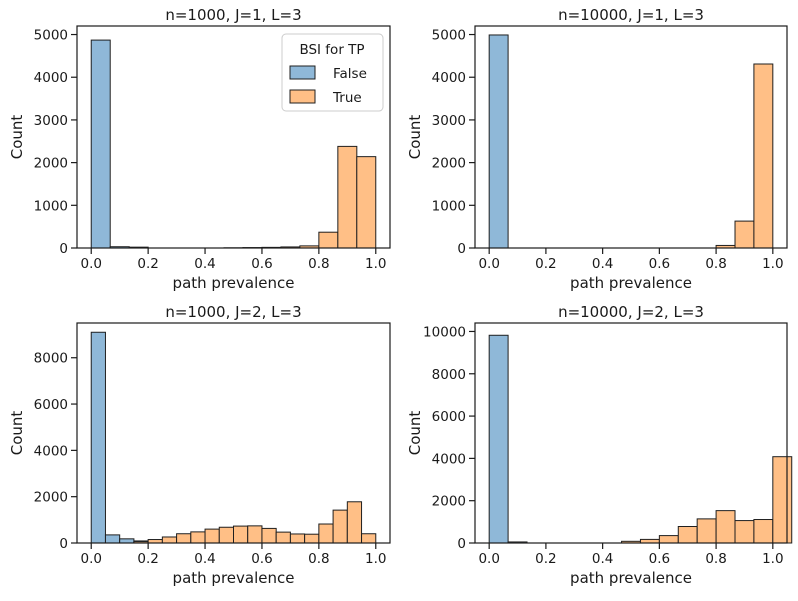  What do you see at coordinates (331, 50) in the screenshot?
I see `legend-title: BSI for TP` at bounding box center [331, 50].